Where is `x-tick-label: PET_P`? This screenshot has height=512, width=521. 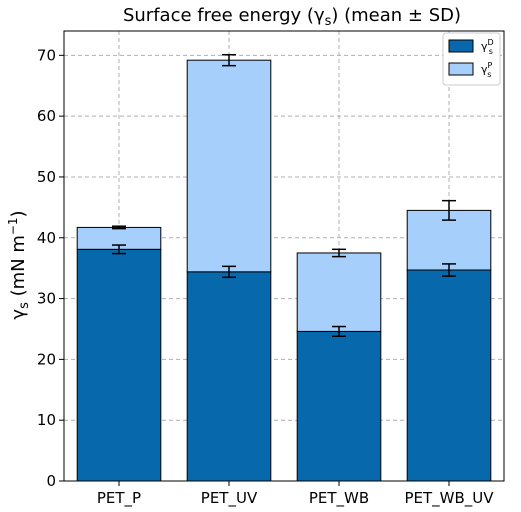 x-tick-label: PET_P is located at coordinates (119, 498).